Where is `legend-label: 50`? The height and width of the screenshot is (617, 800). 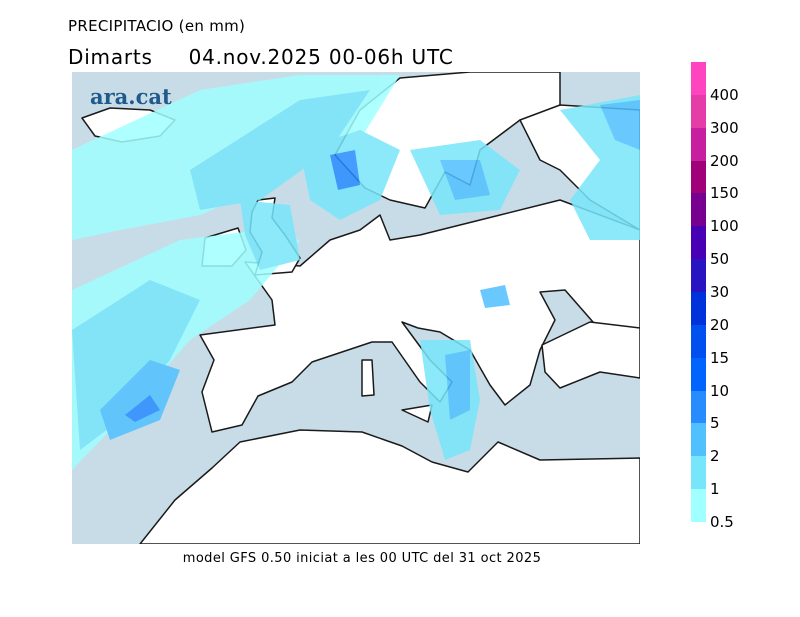 legend-label: 50 is located at coordinates (720, 259).